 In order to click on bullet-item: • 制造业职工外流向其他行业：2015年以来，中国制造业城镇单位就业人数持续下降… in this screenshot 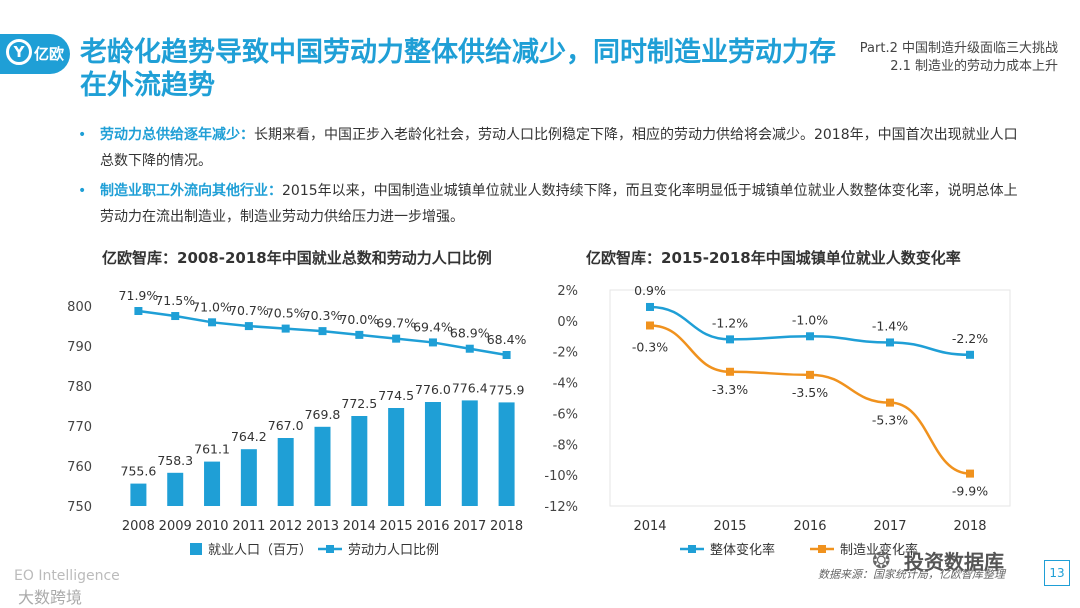, I will do `click(548, 204)`.